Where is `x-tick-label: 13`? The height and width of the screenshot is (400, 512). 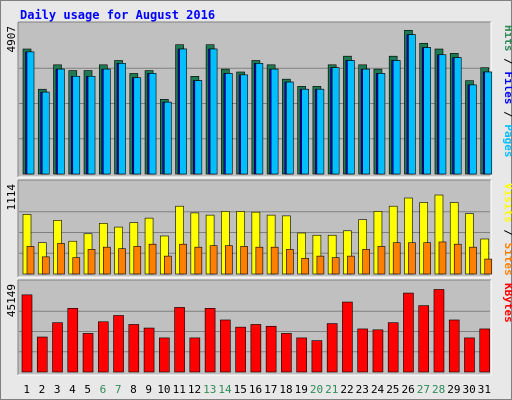
x-tick-label: 13 is located at coordinates (209, 389).